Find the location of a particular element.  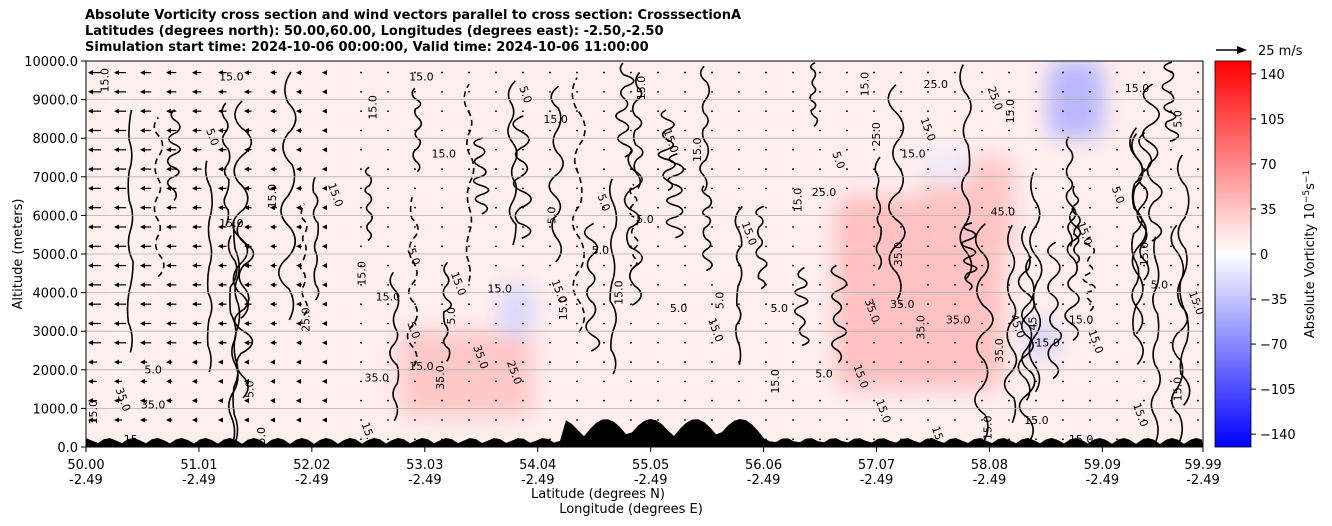

contour-label-31: 15.0 is located at coordinates (1137, 88).